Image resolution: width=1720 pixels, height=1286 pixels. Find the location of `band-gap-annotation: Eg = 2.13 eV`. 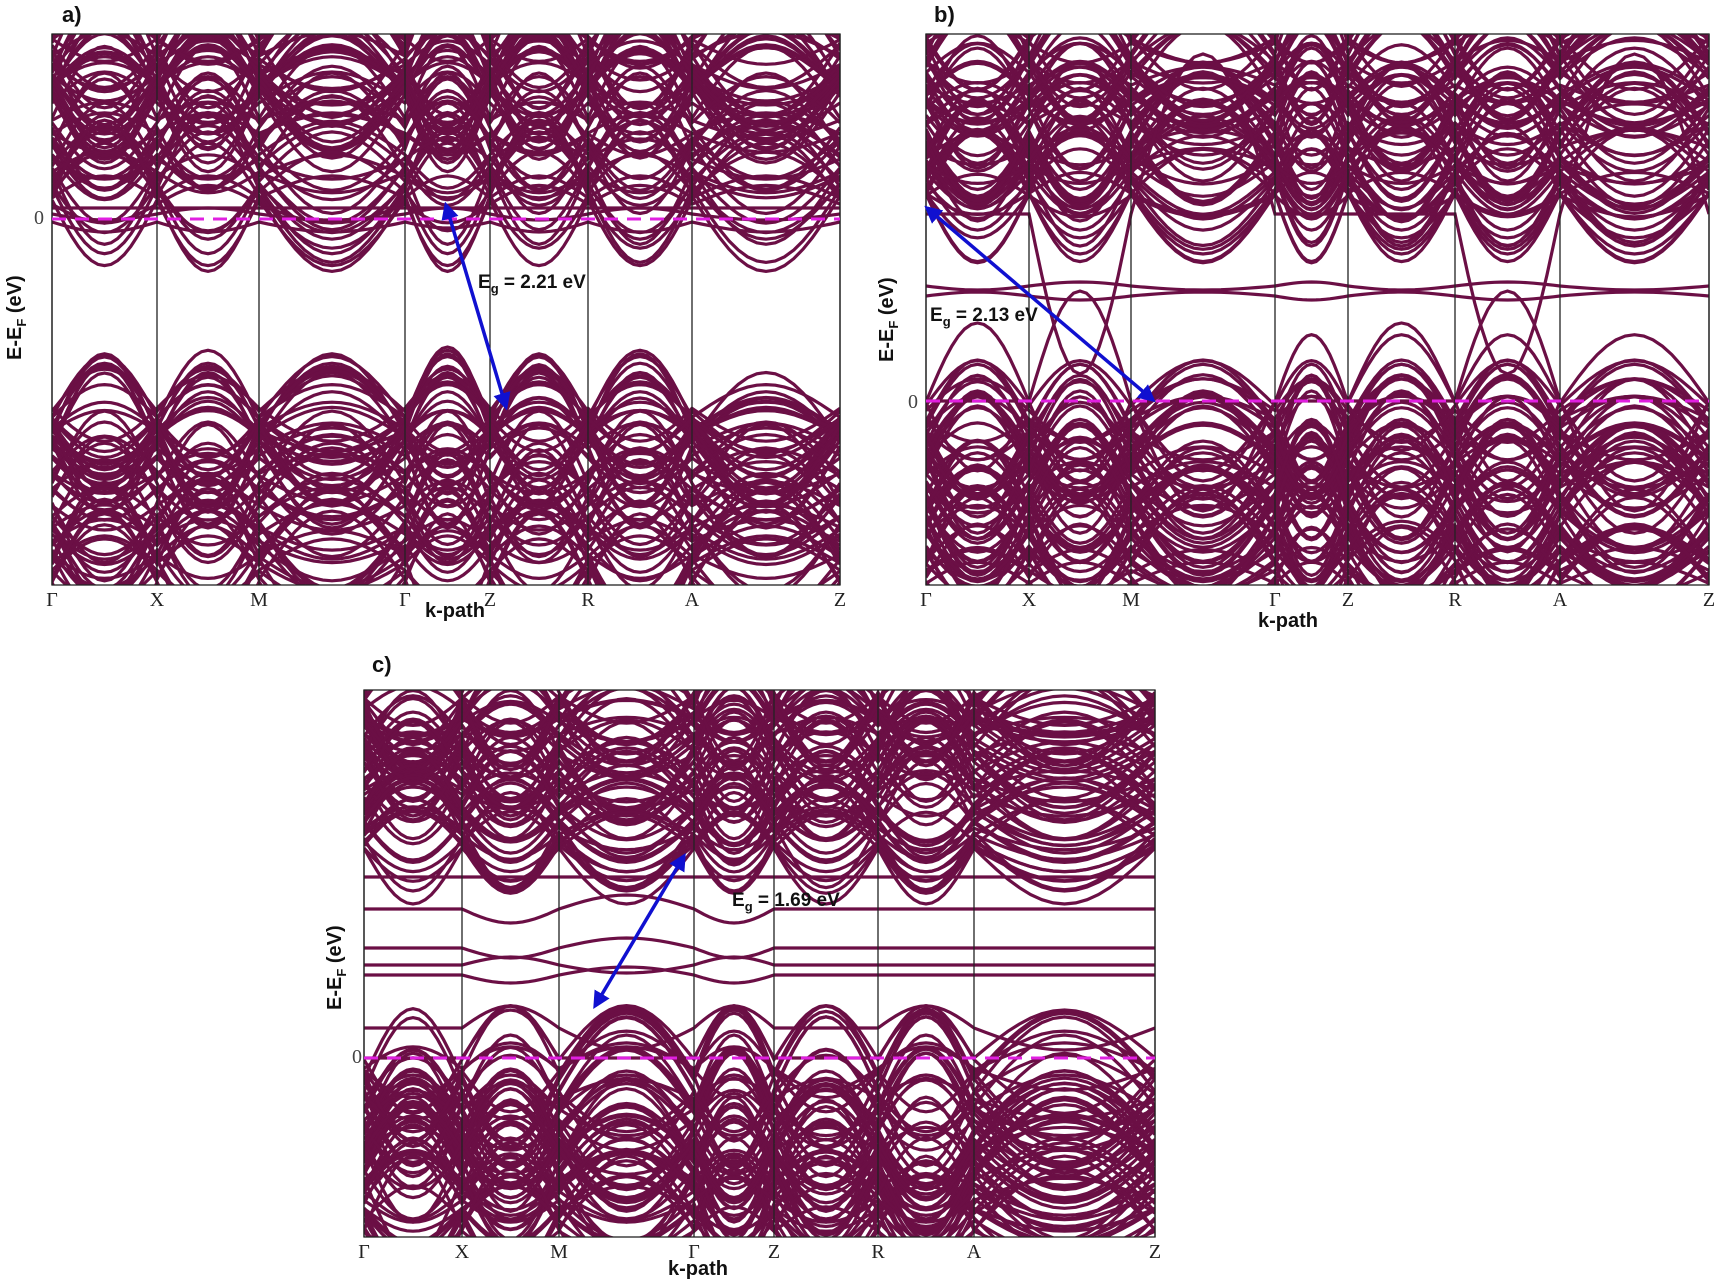

band-gap-annotation: Eg = 2.13 eV is located at coordinates (984, 317).